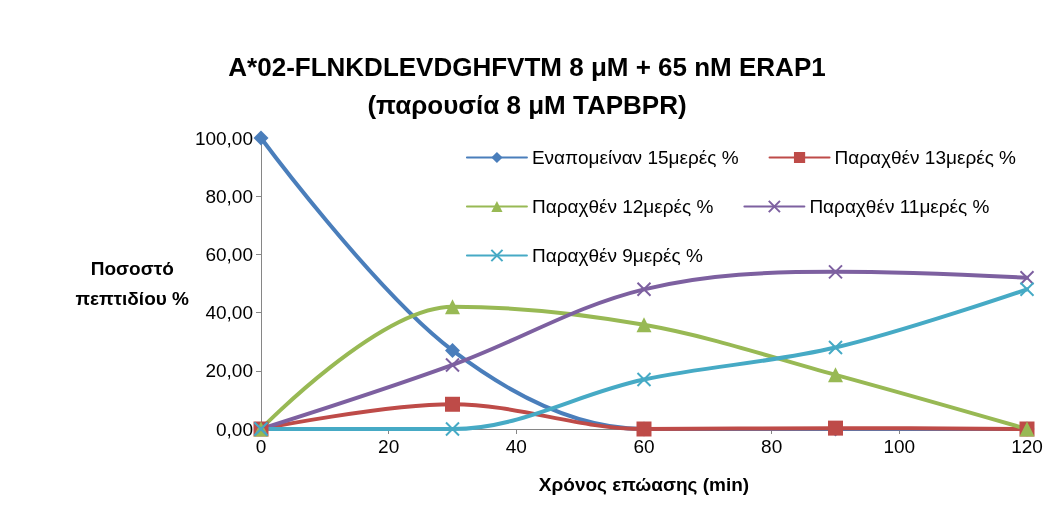 The height and width of the screenshot is (524, 1054). I want to click on x-axis-title: Χρόνος επώασης (min), so click(644, 484).